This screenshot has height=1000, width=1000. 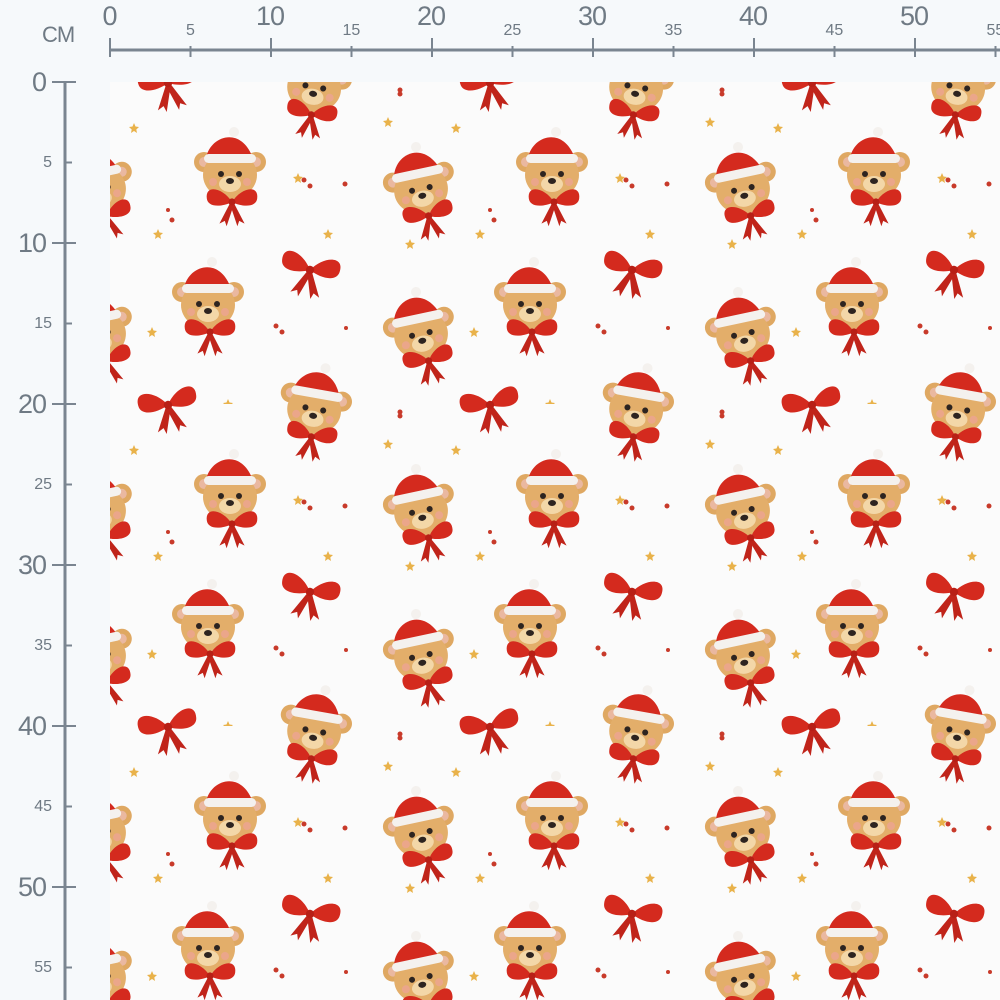 What do you see at coordinates (351, 30) in the screenshot?
I see `horizontal-ruler-label: 15` at bounding box center [351, 30].